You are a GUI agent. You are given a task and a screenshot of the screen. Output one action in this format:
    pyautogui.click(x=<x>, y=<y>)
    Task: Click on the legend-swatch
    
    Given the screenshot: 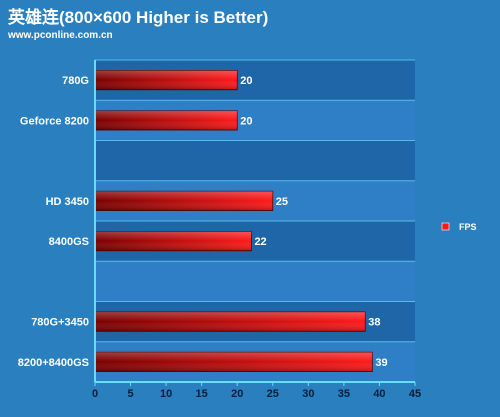 What is the action you would take?
    pyautogui.click(x=445, y=226)
    